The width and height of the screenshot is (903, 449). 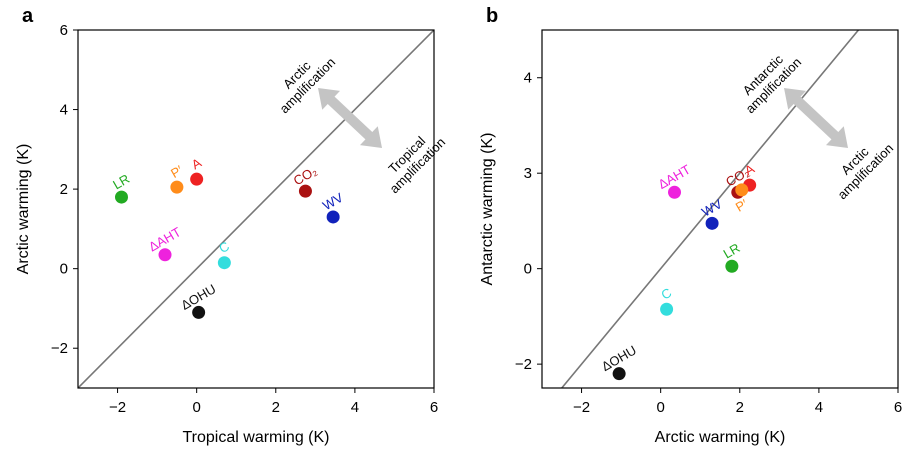 I want to click on arrow-label: Antarcticamplification, so click(x=768, y=80).